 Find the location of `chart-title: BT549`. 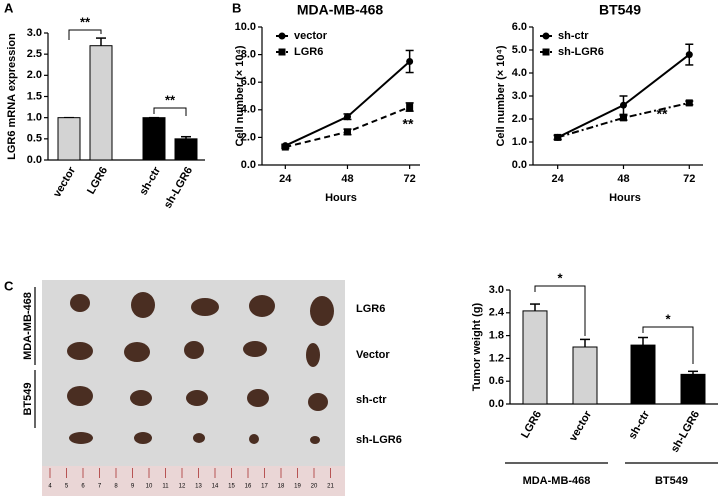

chart-title: BT549 is located at coordinates (620, 10).